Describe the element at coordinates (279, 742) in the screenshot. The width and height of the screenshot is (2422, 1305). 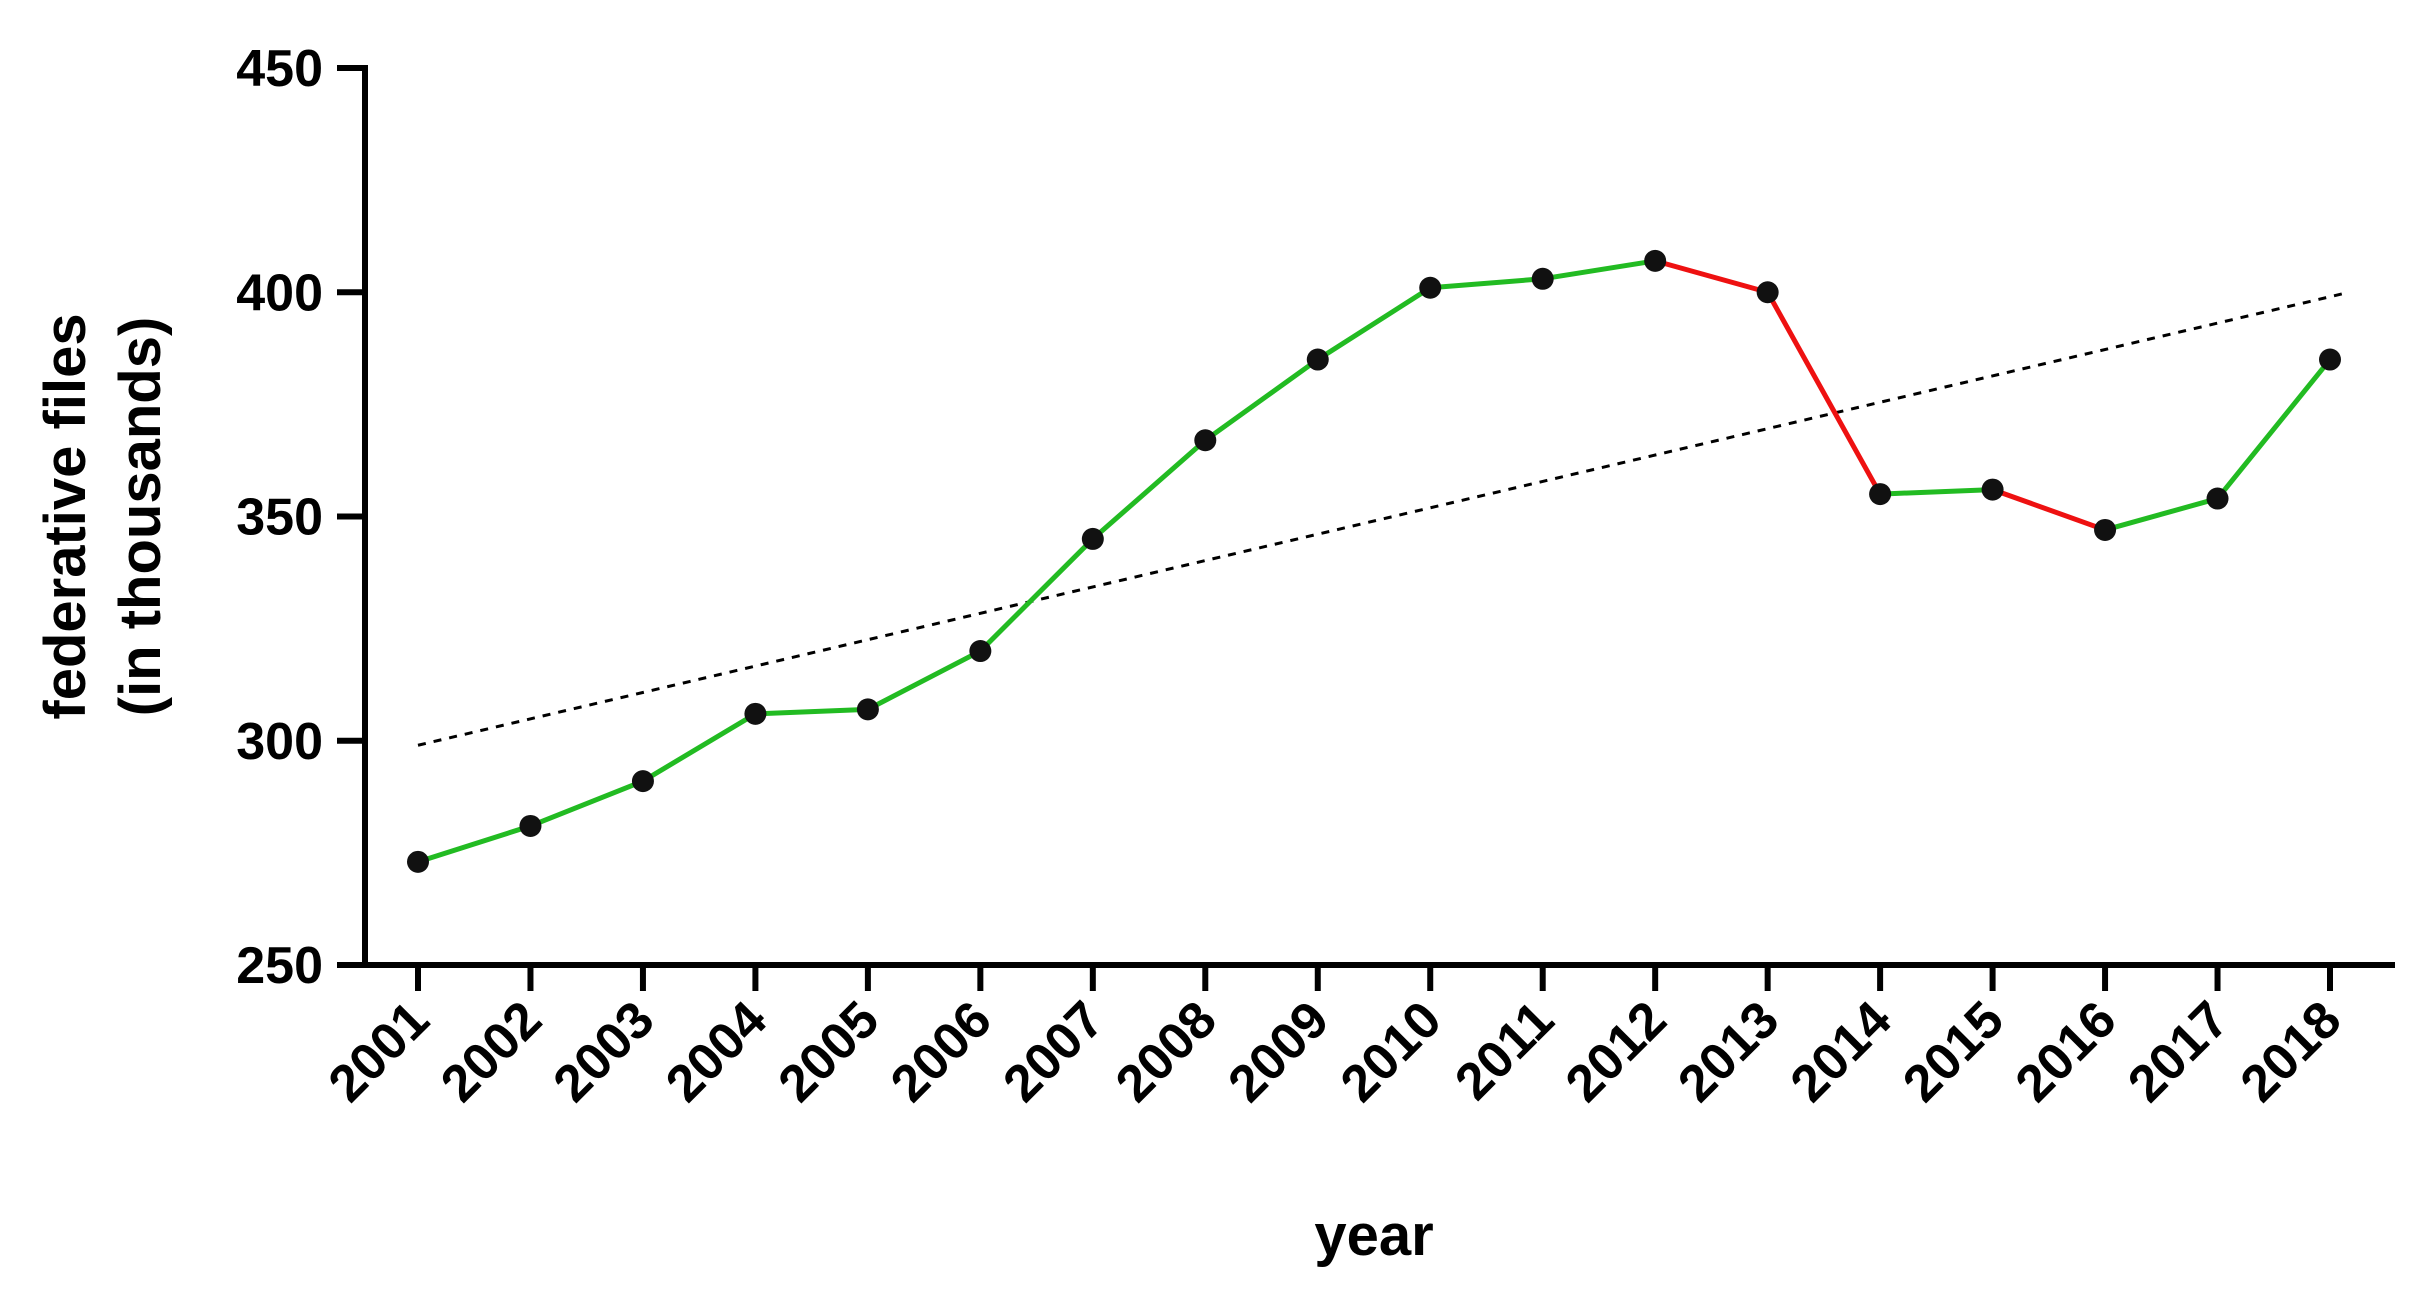
I see `y-tick-label: 300` at that location.